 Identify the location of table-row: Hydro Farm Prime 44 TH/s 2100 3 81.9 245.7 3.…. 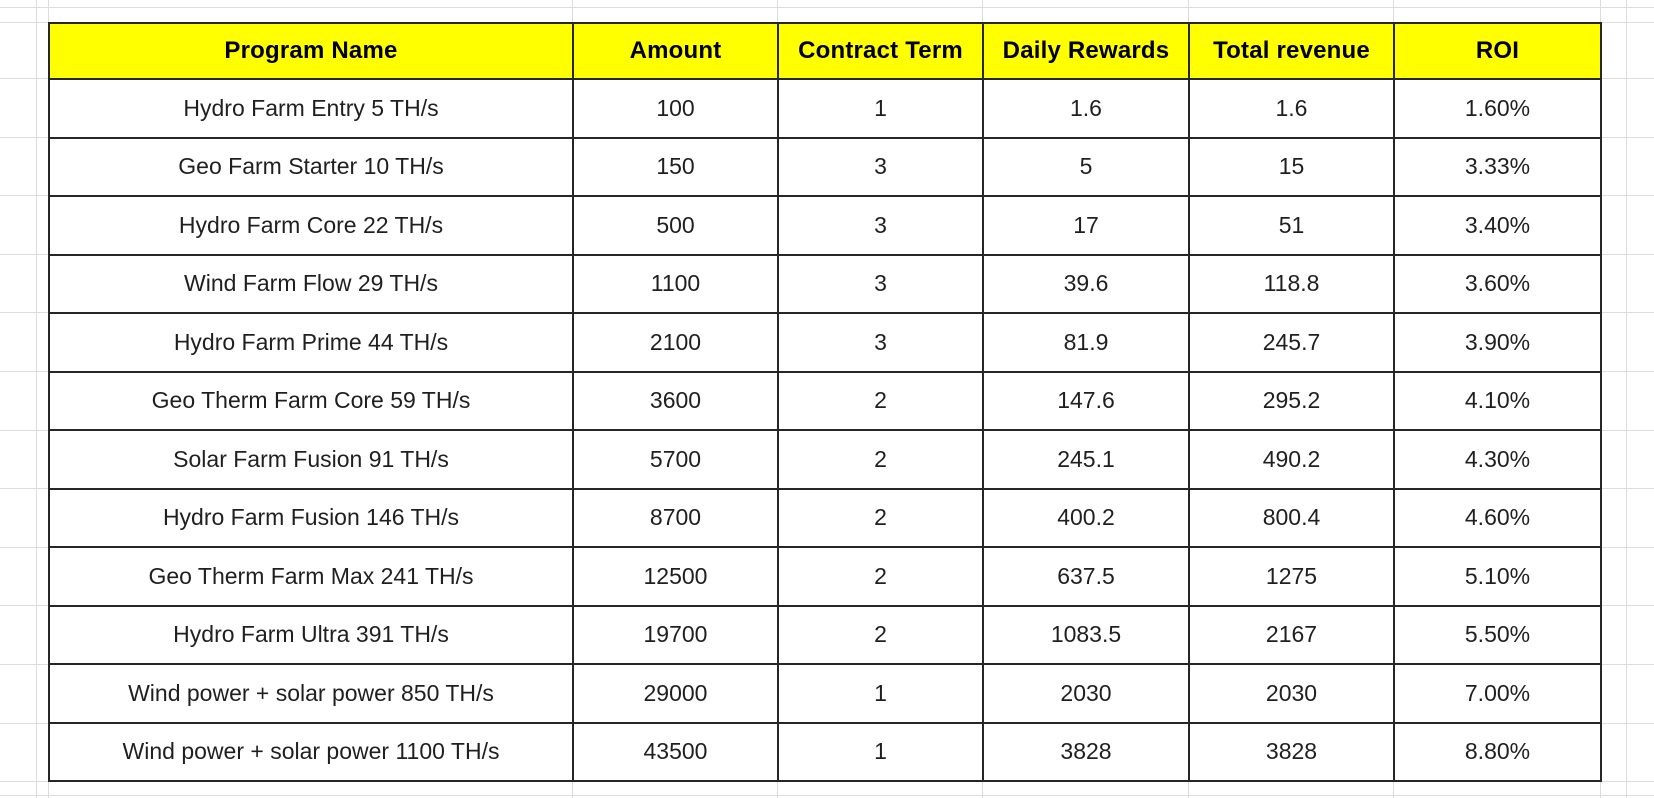
(825, 342).